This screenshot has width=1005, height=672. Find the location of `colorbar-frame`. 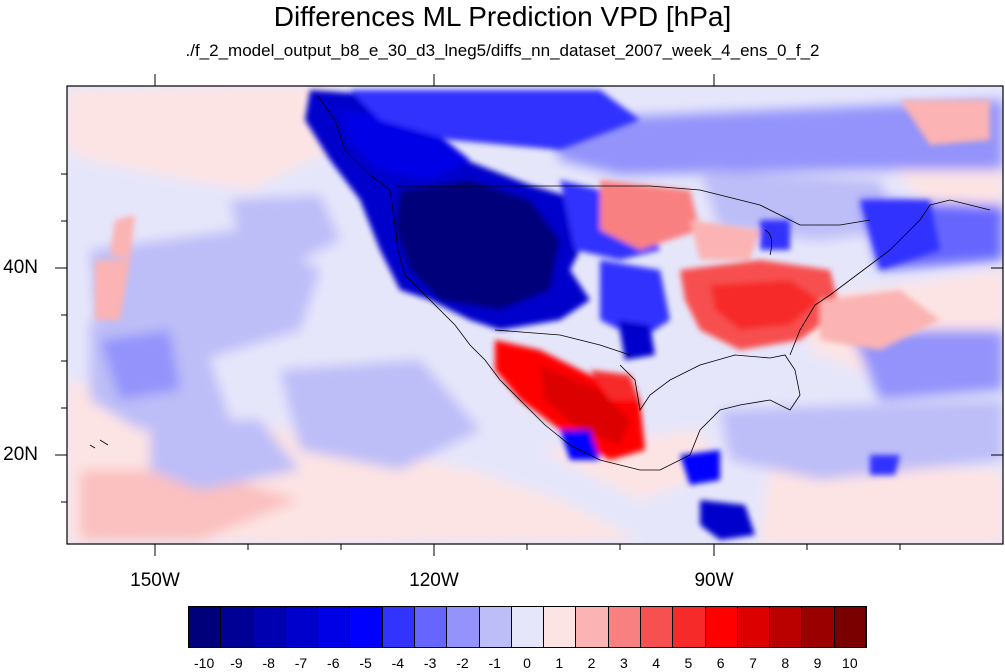

colorbar-frame is located at coordinates (527, 627).